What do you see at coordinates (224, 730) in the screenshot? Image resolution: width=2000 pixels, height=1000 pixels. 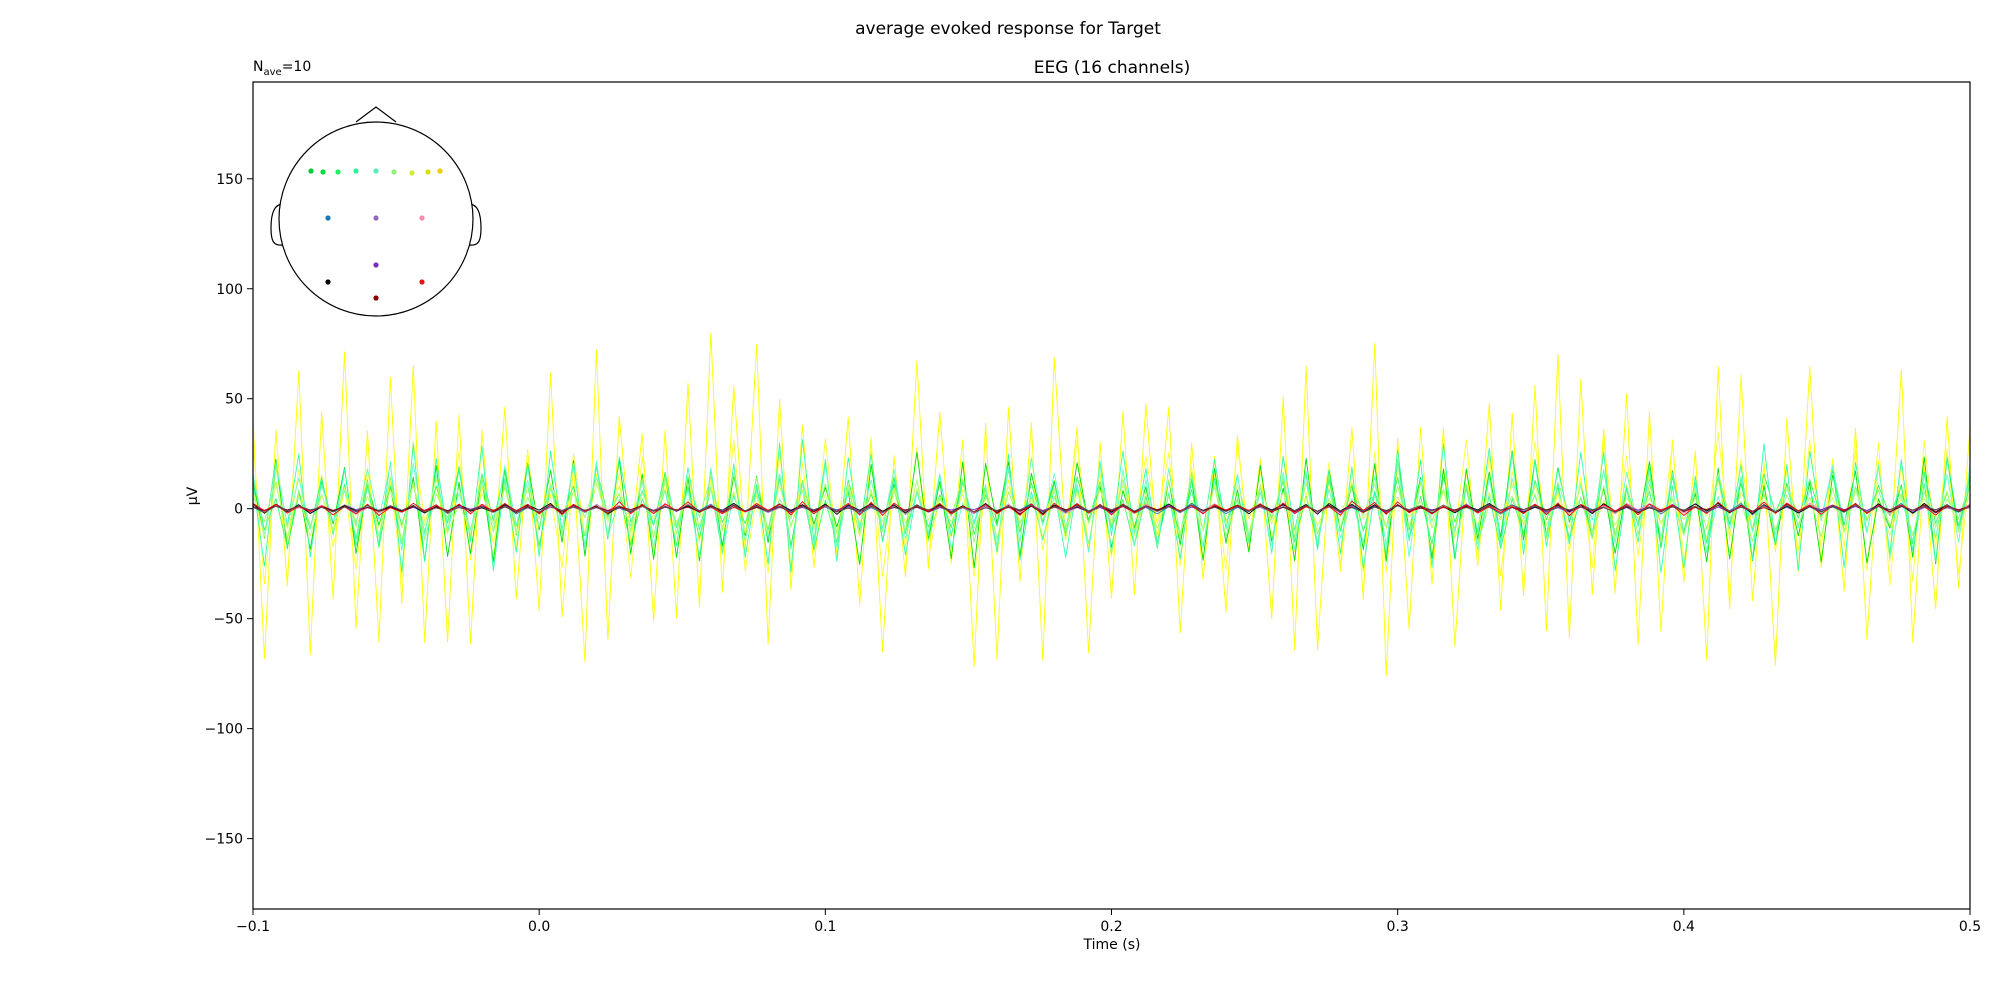 I see `y-tick-label: −100` at bounding box center [224, 730].